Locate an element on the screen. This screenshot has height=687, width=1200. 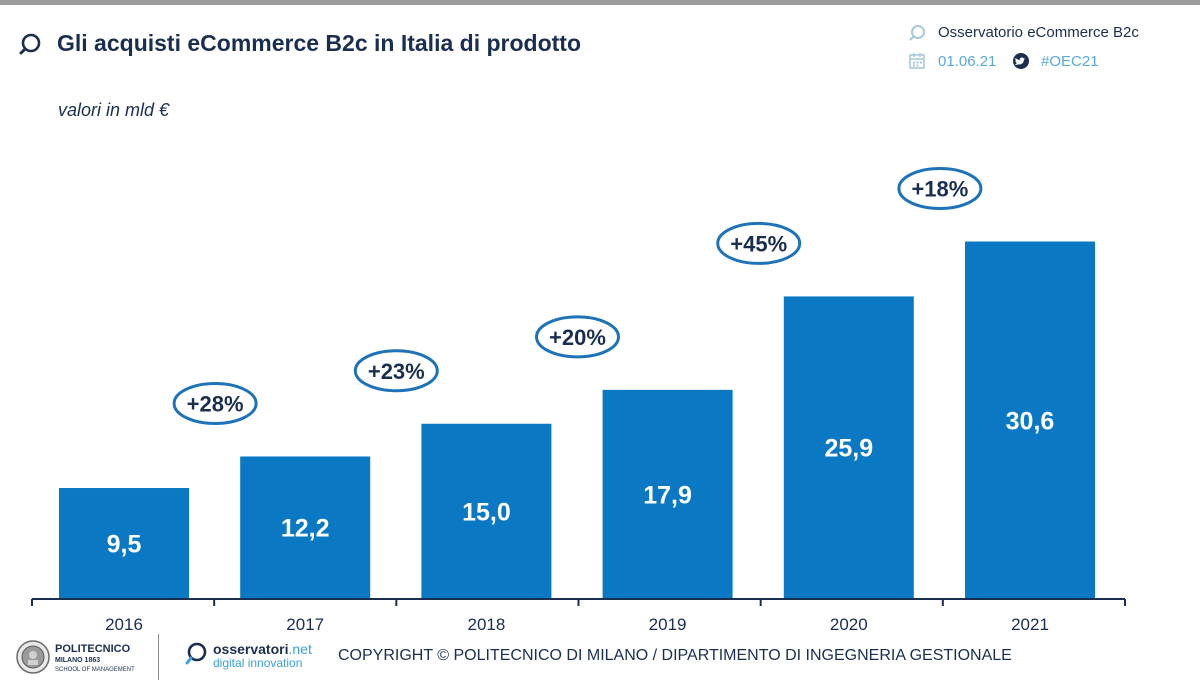
bar-2016 is located at coordinates (124, 543).